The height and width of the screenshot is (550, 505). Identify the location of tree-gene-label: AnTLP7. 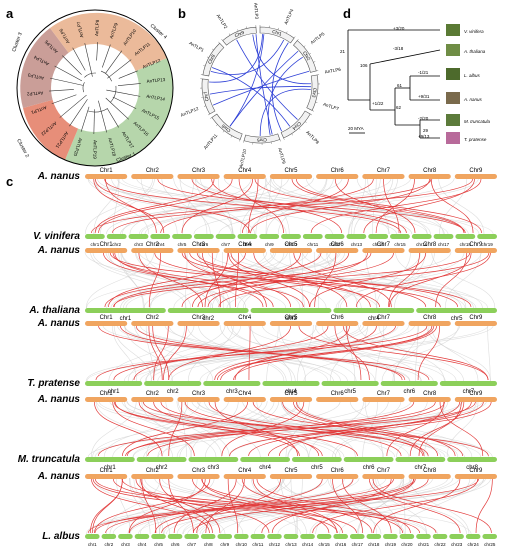
(80, 29).